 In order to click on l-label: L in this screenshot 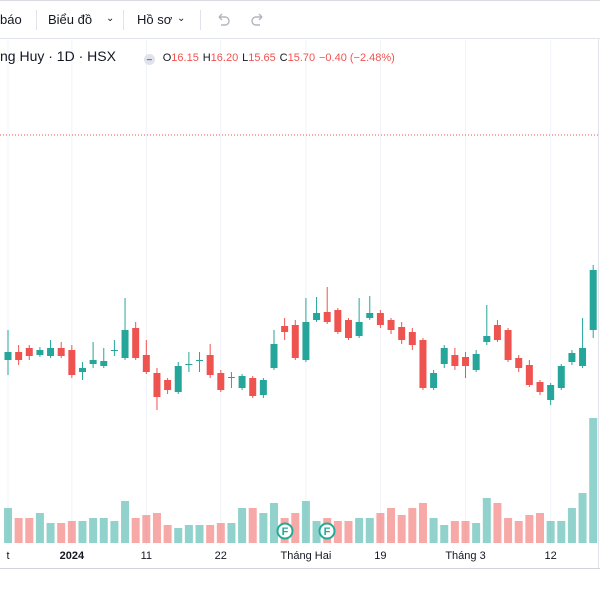, I will do `click(245, 58)`.